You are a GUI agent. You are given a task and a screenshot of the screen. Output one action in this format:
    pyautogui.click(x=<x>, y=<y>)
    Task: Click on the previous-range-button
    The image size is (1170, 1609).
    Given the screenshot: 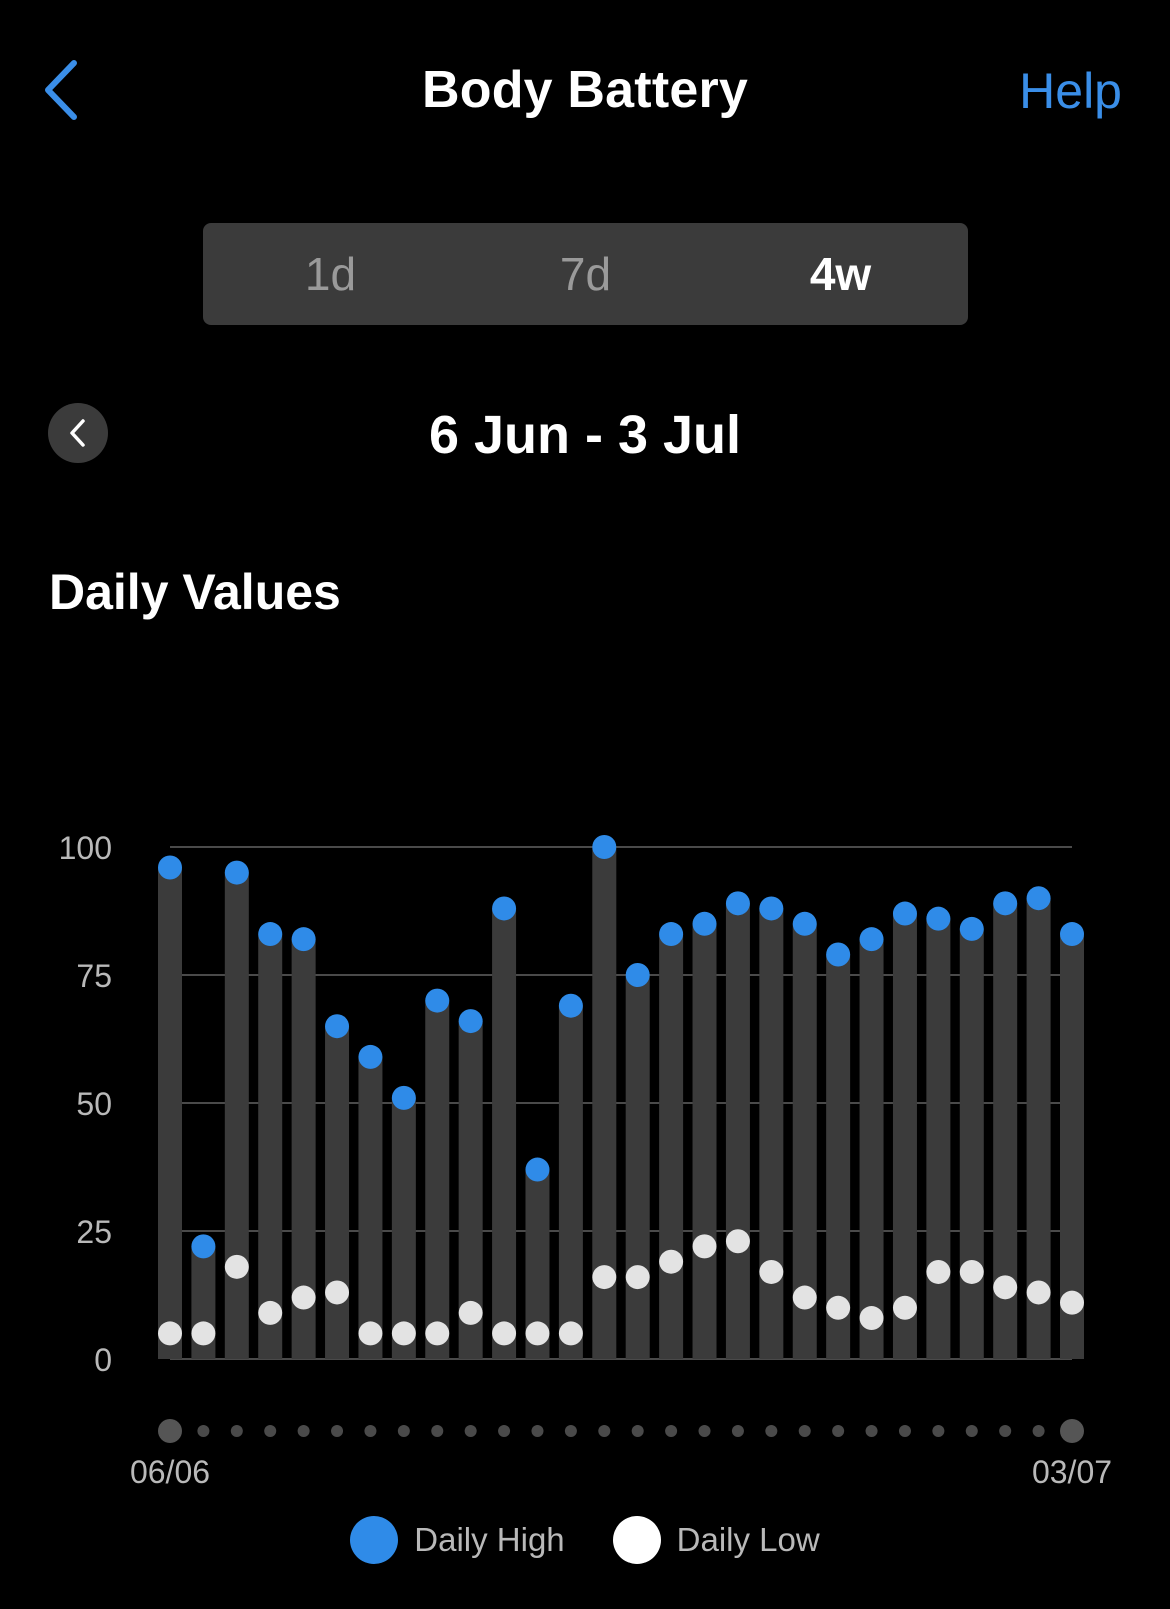 What is the action you would take?
    pyautogui.click(x=78, y=433)
    